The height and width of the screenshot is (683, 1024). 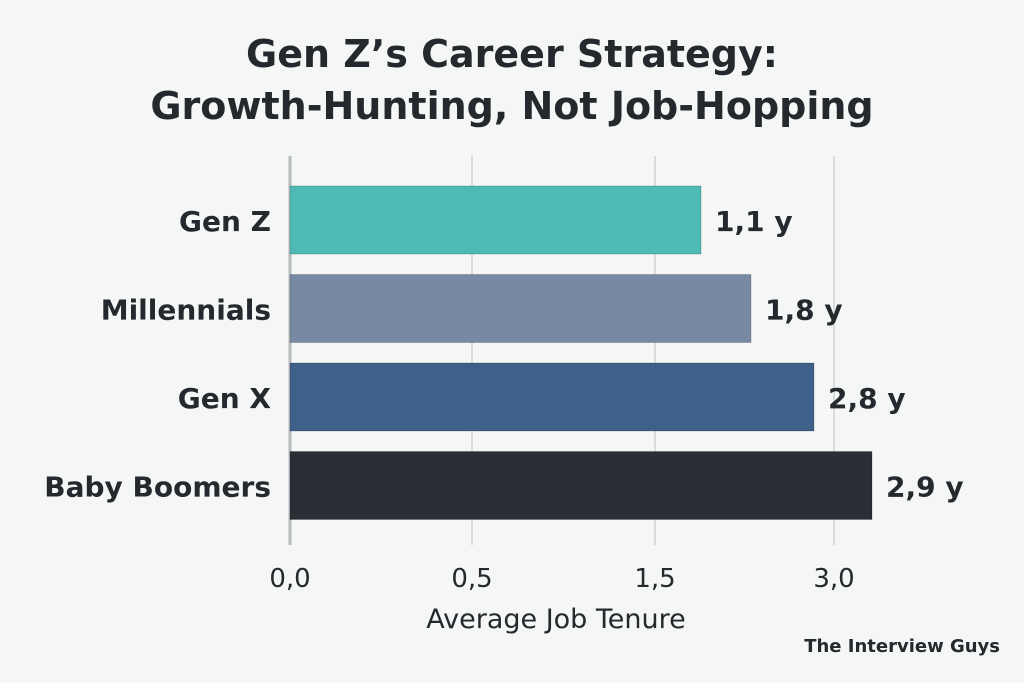 I want to click on x-tick-label: 0,5, so click(x=471, y=579).